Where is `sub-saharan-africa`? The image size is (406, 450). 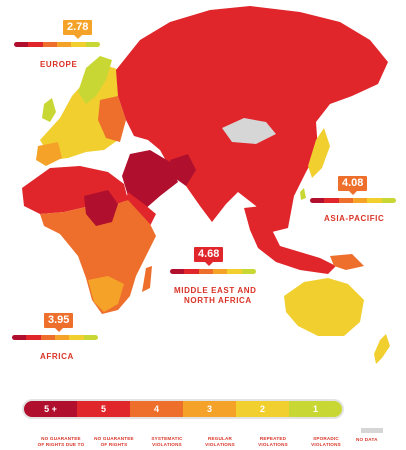
sub-saharan-africa is located at coordinates (98, 257).